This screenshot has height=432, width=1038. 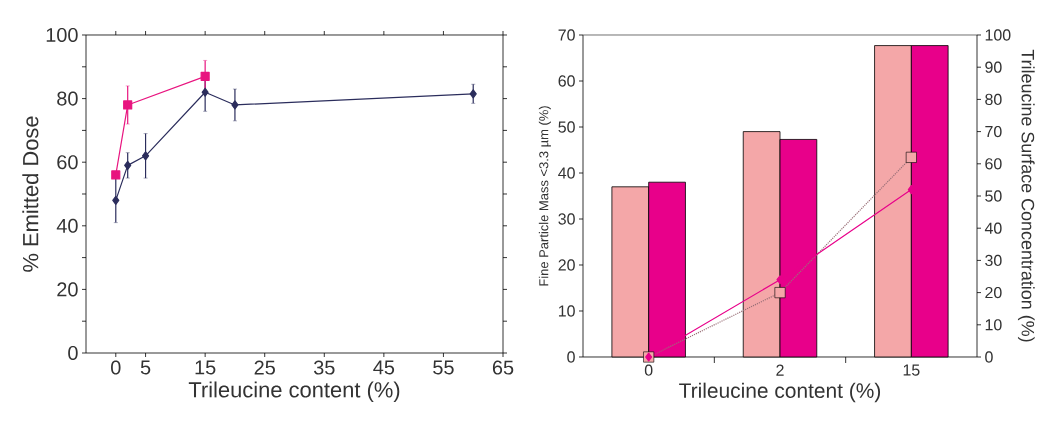 I want to click on y2-tick-label: 20, so click(x=993, y=292).